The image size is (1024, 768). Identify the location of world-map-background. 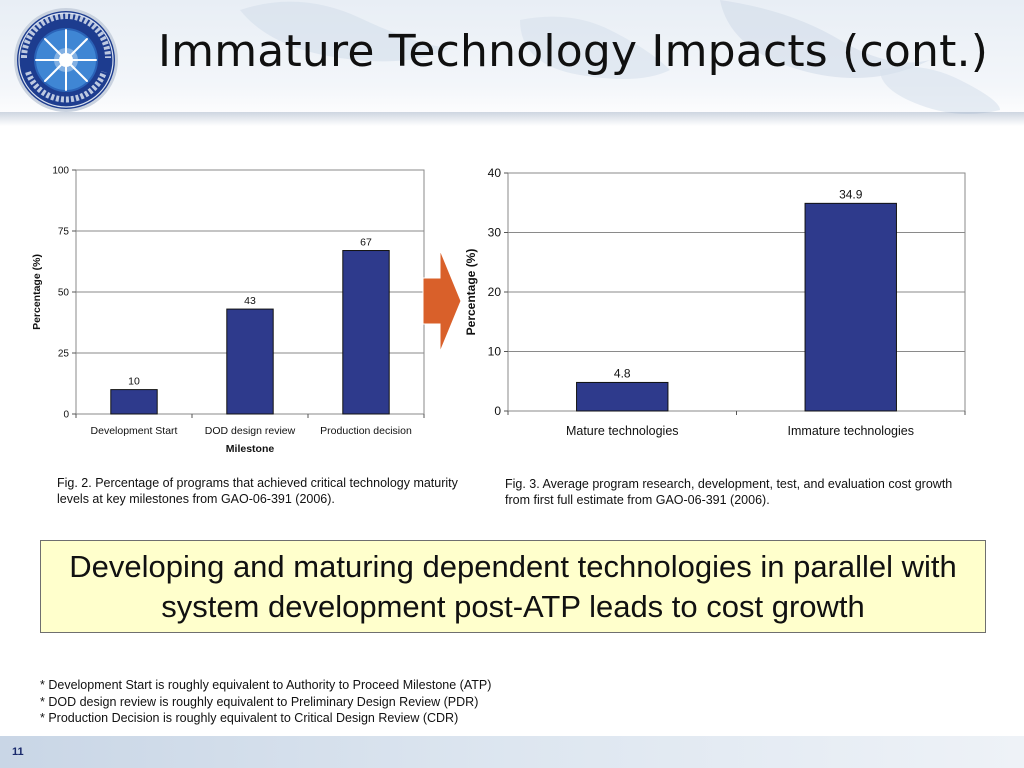
(620, 57).